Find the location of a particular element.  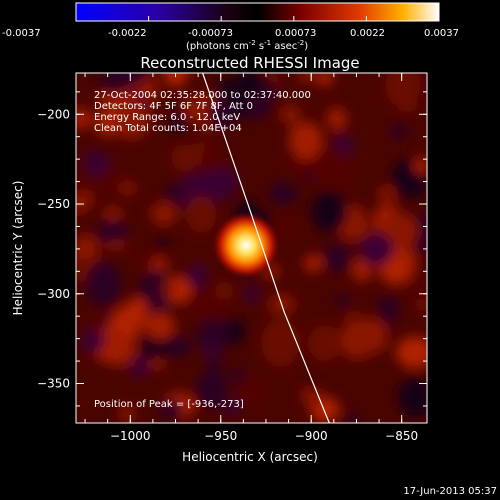

timestamp: 17-Jun-2013 05:37 is located at coordinates (450, 491).